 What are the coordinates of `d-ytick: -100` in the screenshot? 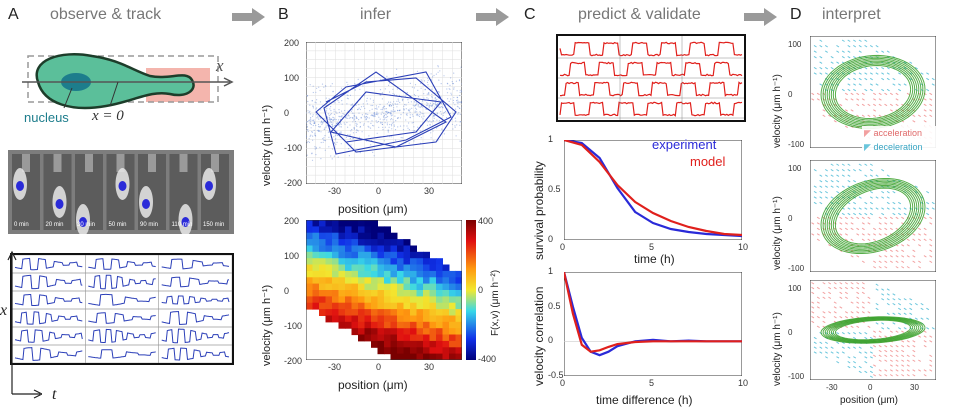 It's located at (796, 376).